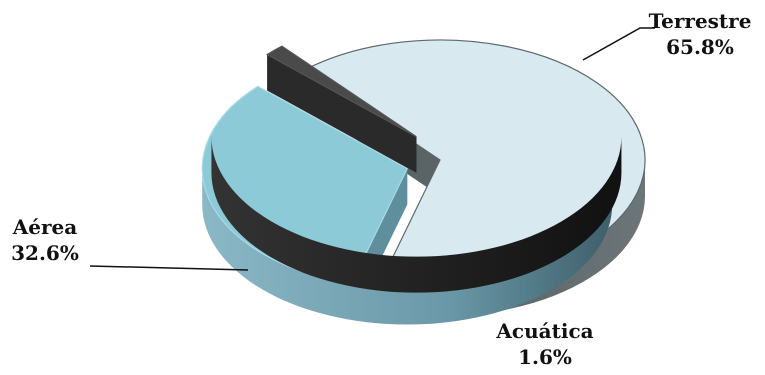 Image resolution: width=765 pixels, height=375 pixels. What do you see at coordinates (700, 34) in the screenshot?
I see `slice-label-terrestre: Terrestre 65.8%` at bounding box center [700, 34].